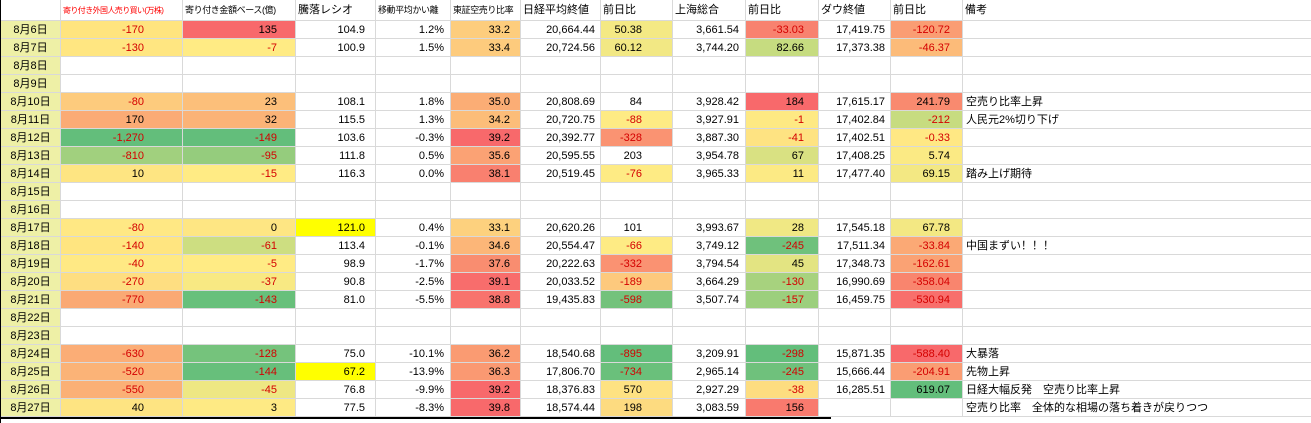 The image size is (1311, 423). Describe the element at coordinates (637, 372) in the screenshot. I see `cell-nikkei-change: -734` at that location.